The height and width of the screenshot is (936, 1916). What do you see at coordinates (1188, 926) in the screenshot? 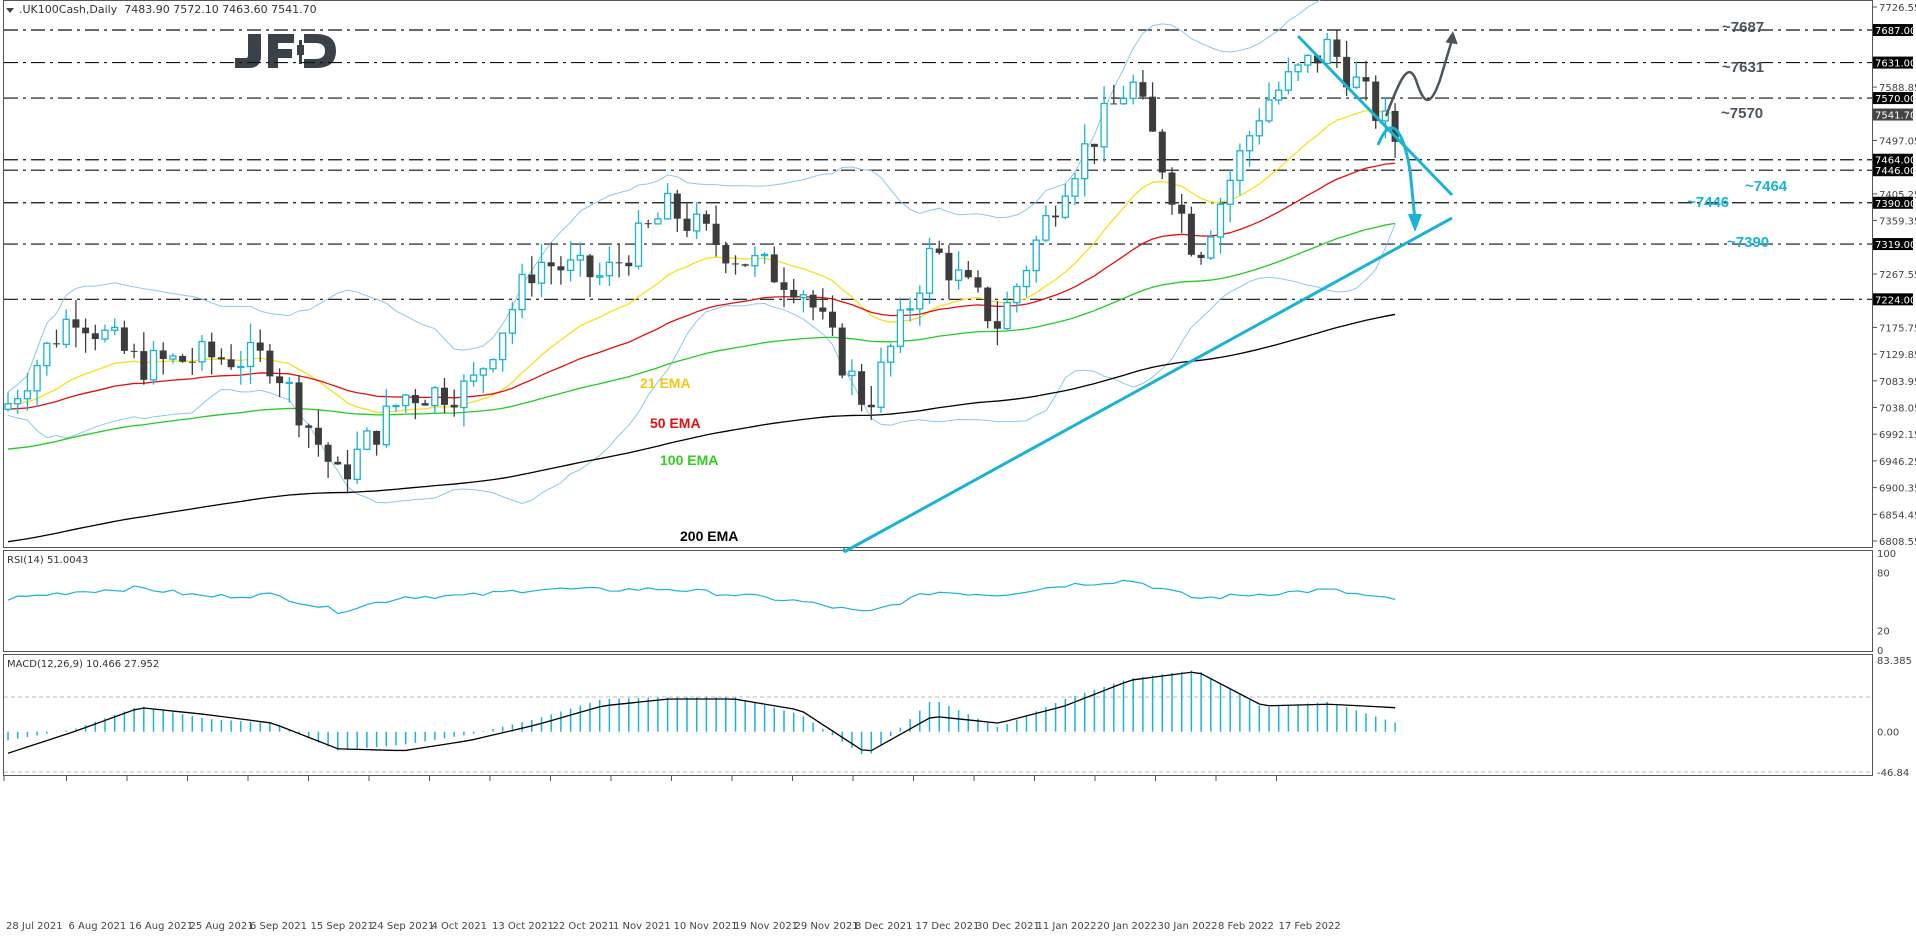
I see `time-label: 30 Jan 2022` at bounding box center [1188, 926].